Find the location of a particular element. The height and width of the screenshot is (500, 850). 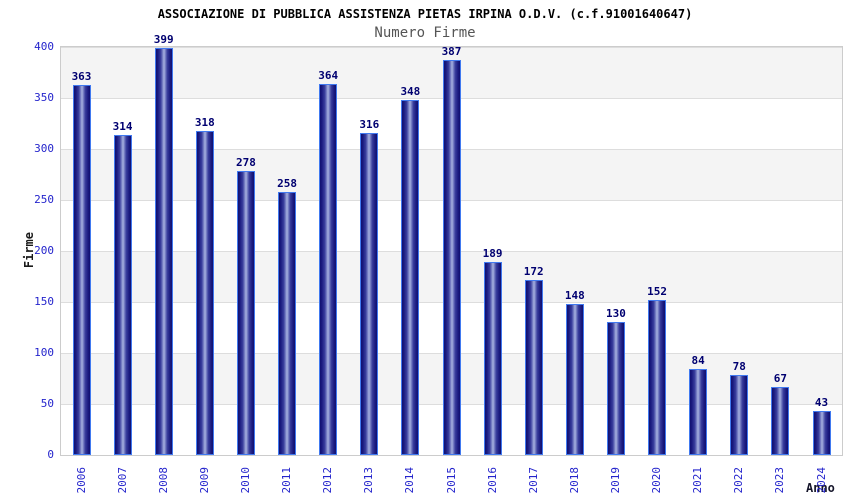

bar-value-label: 148 is located at coordinates (574, 295).